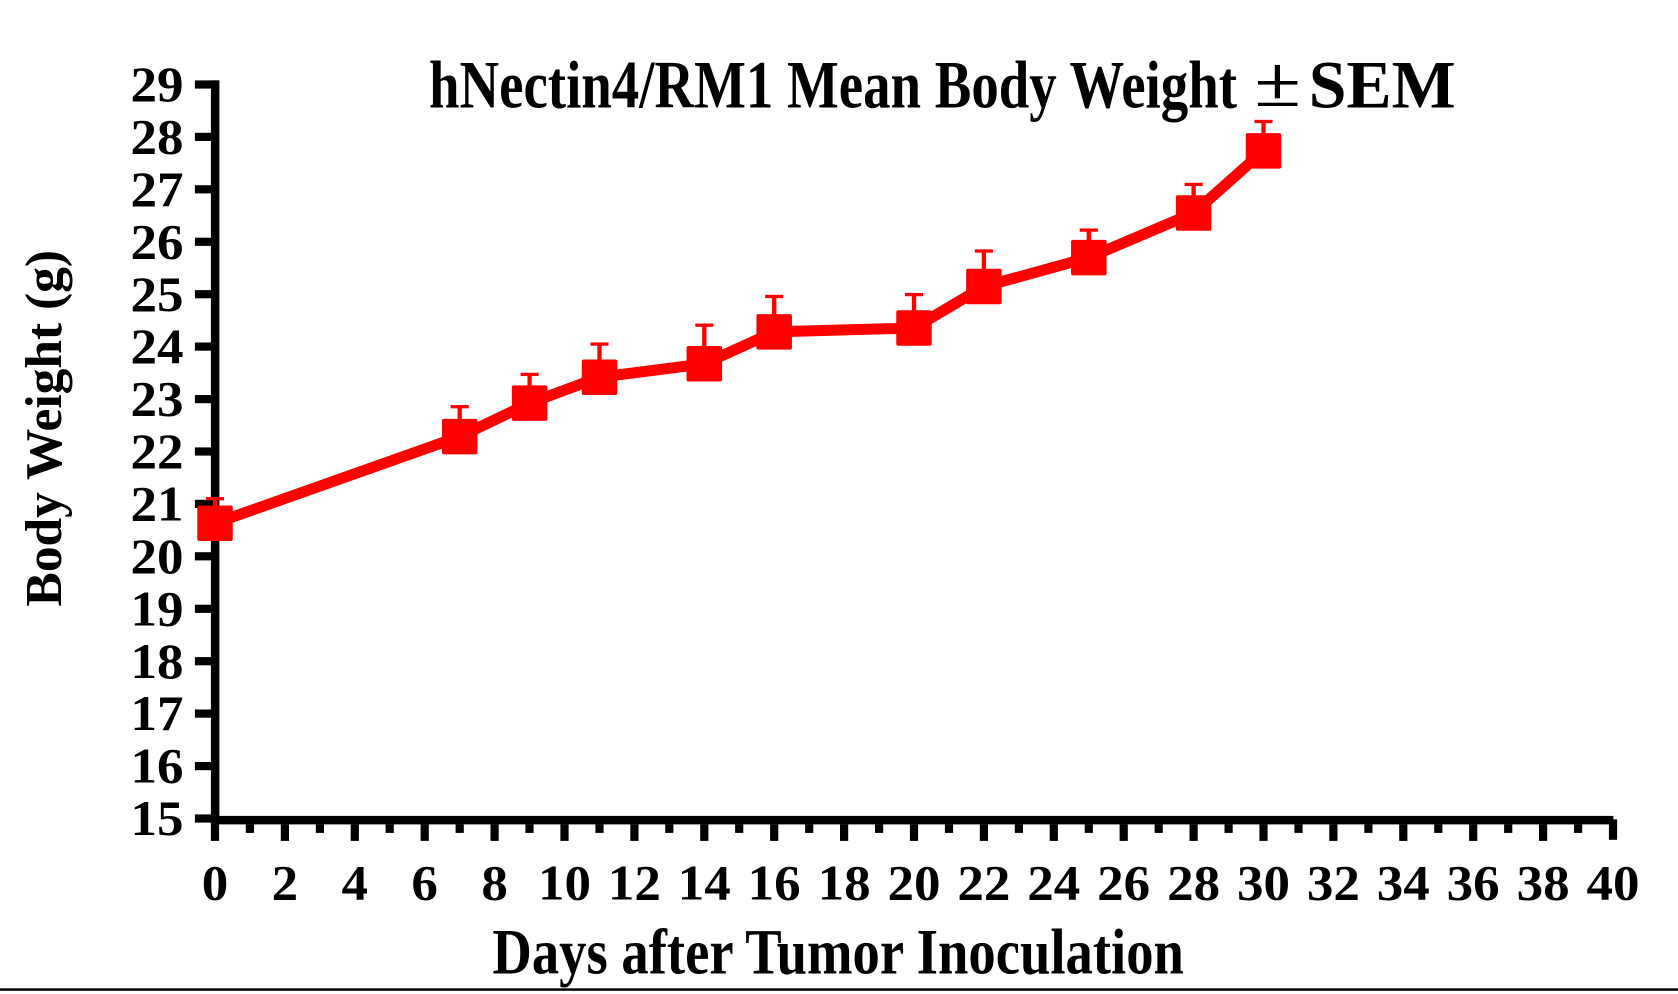  What do you see at coordinates (494, 883) in the screenshot?
I see `svg-text: 8` at bounding box center [494, 883].